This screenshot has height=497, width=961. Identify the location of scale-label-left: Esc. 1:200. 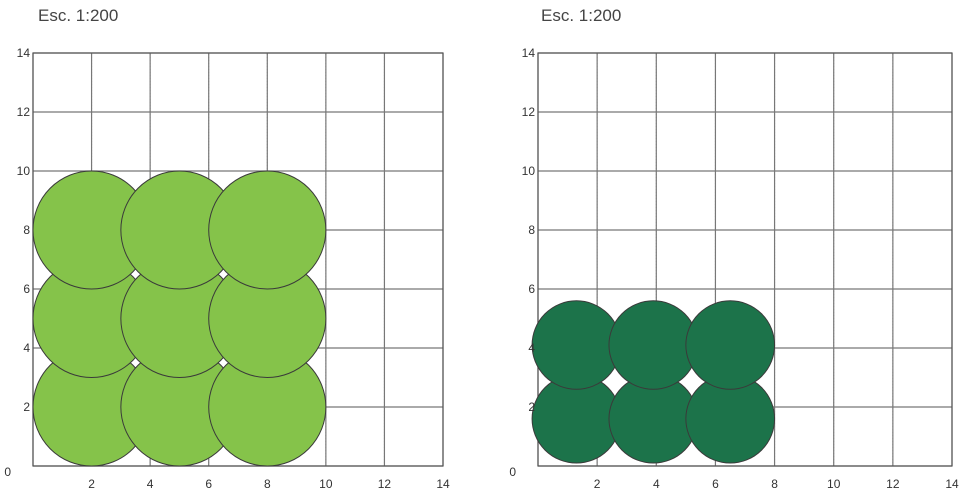
(78, 15).